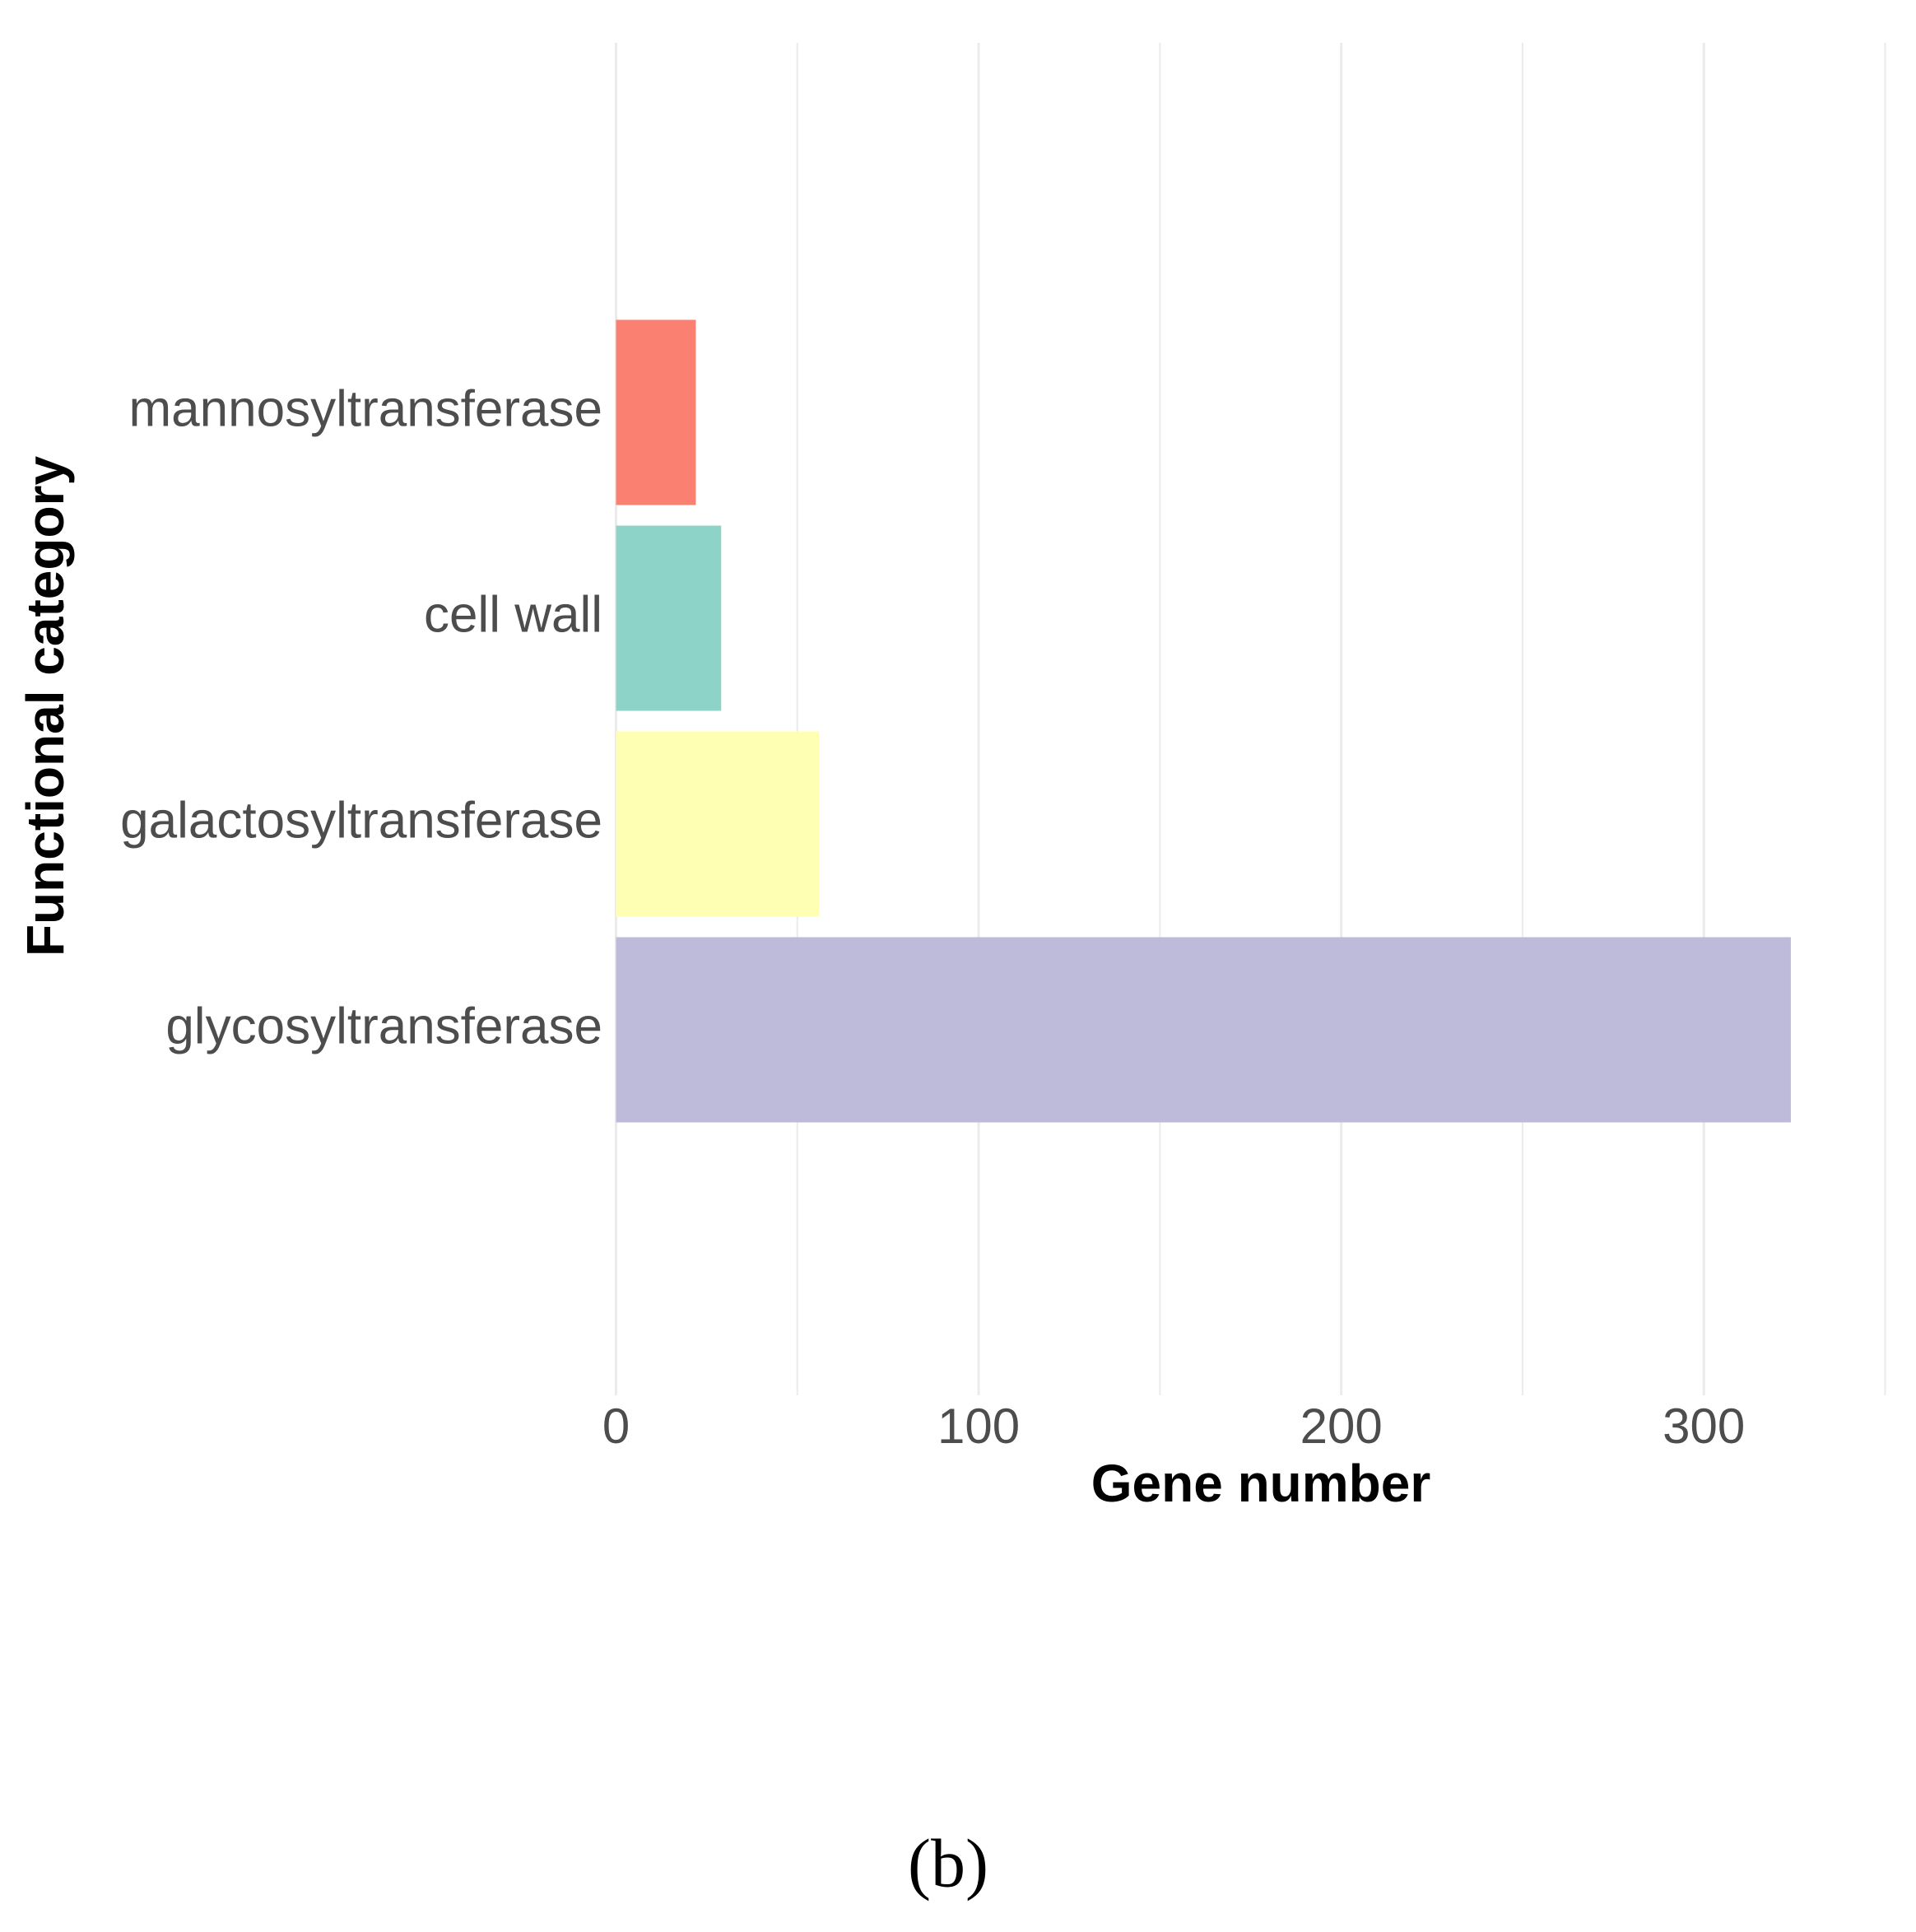  I want to click on caption: (b), so click(948, 1863).